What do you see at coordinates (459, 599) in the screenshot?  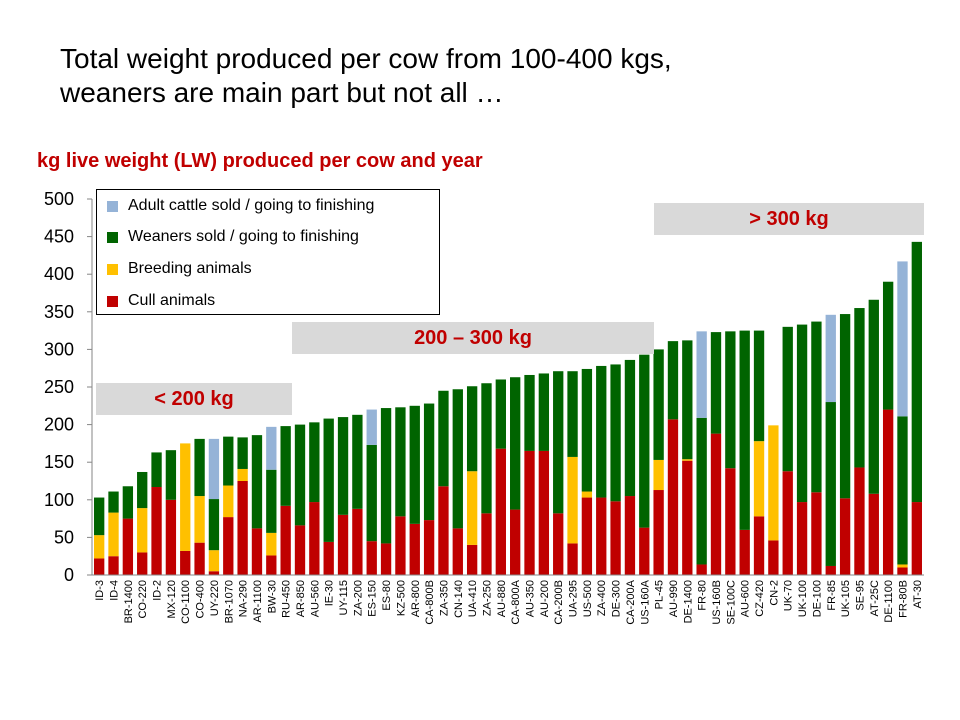 I see `x-tick-label-CN-140: CN-140` at bounding box center [459, 599].